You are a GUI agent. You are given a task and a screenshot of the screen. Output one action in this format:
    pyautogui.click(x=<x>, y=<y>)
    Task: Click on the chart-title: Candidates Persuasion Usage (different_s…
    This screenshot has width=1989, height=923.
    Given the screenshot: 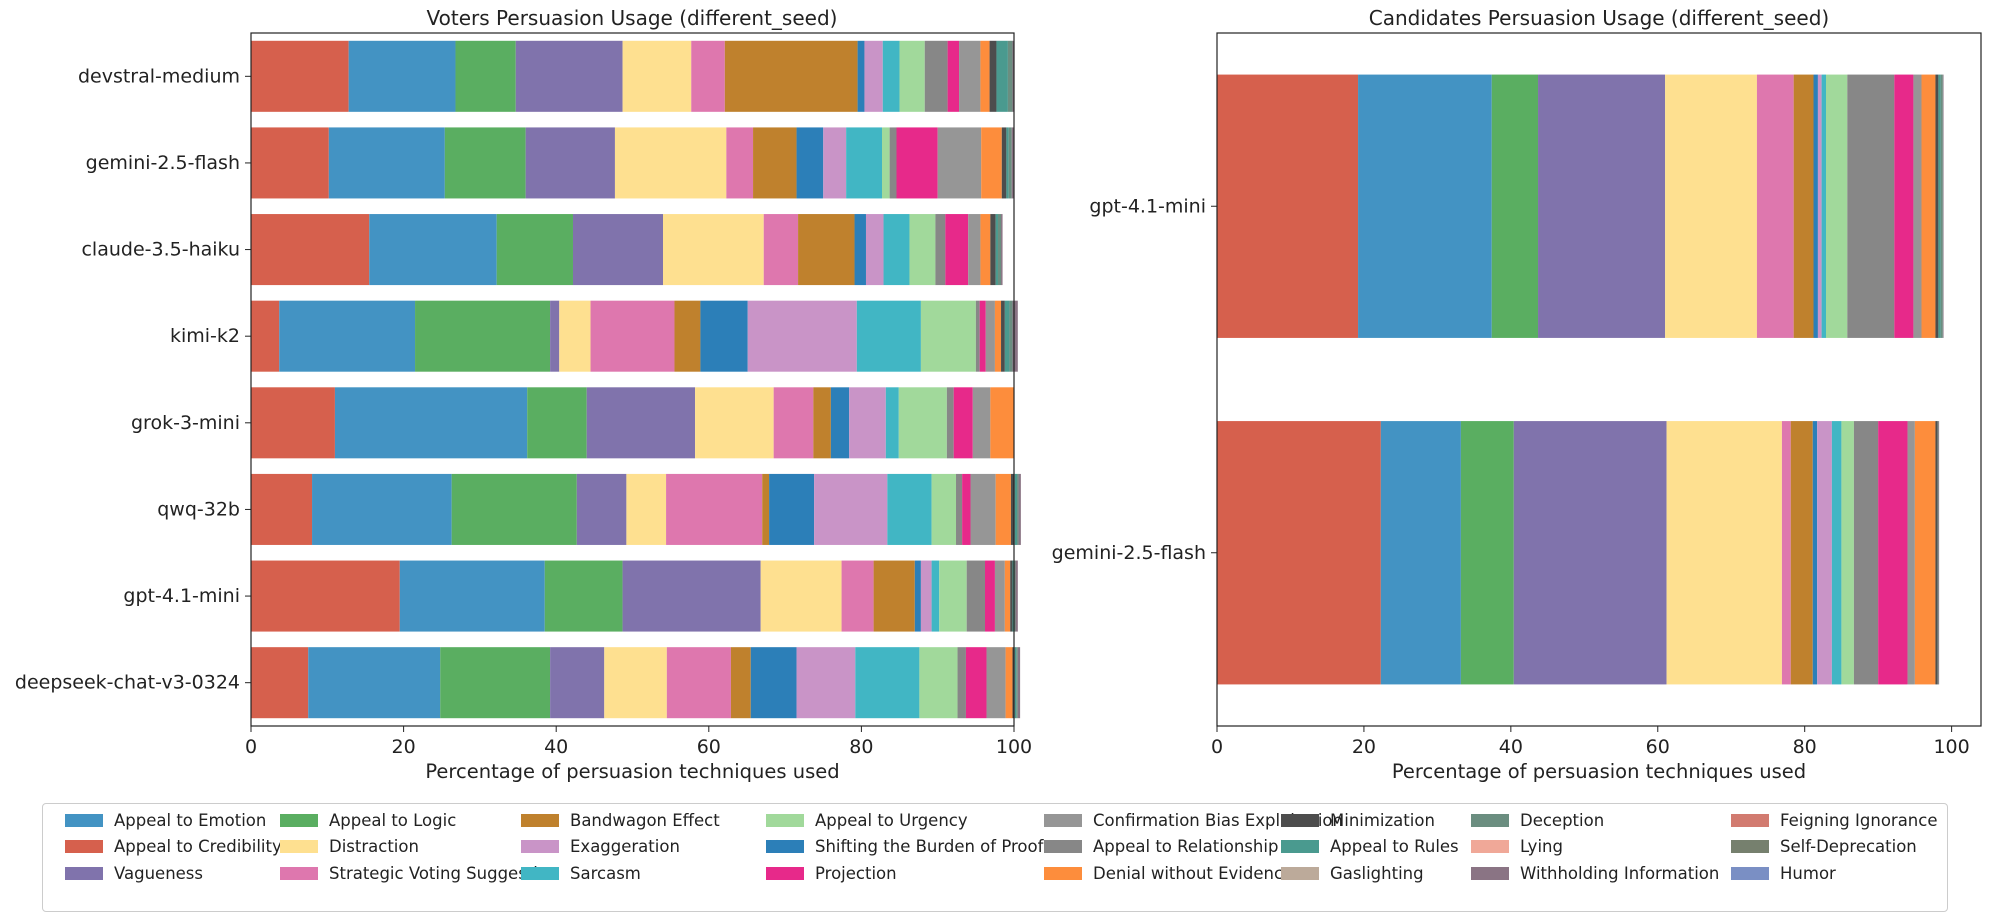 What is the action you would take?
    pyautogui.click(x=1599, y=18)
    